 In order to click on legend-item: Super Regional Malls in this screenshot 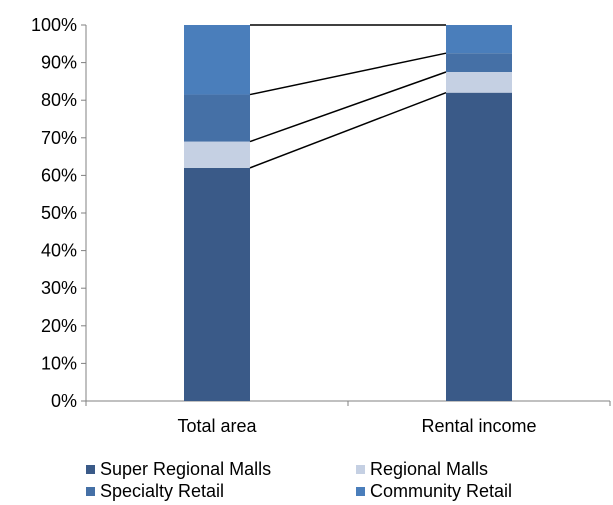, I will do `click(221, 469)`.